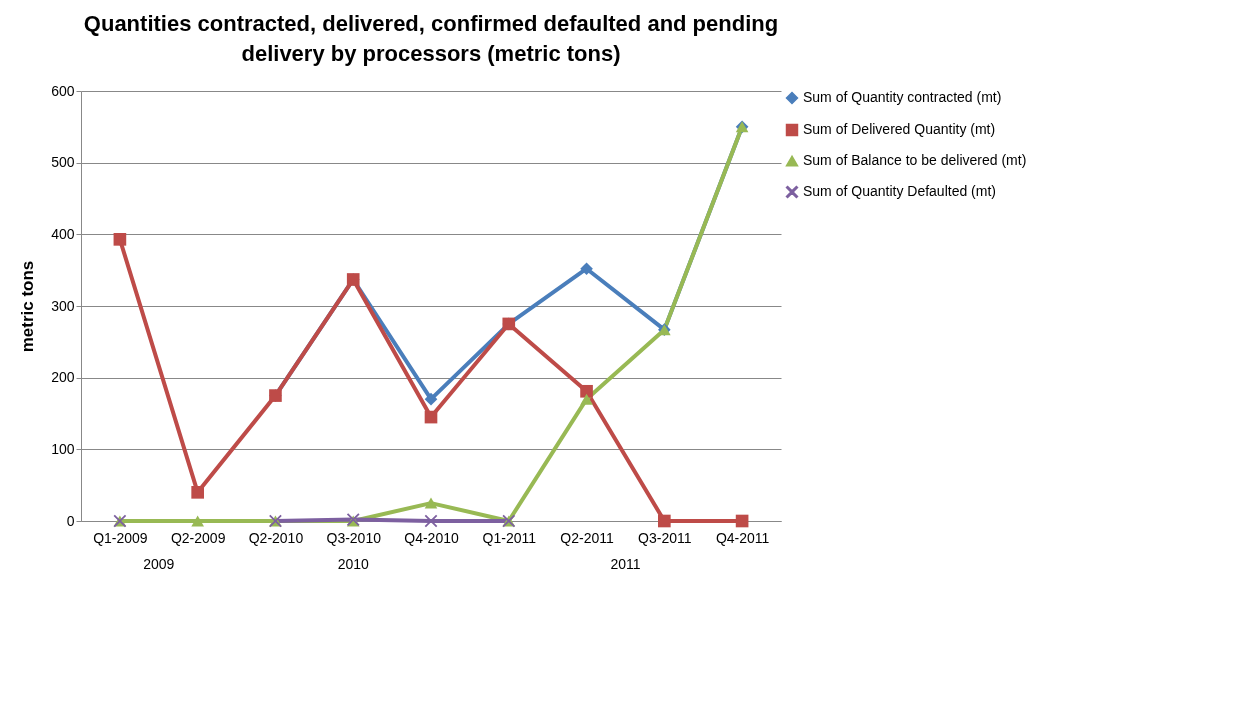 The height and width of the screenshot is (711, 1246). What do you see at coordinates (276, 537) in the screenshot?
I see `x-tick-label: Q2-2010` at bounding box center [276, 537].